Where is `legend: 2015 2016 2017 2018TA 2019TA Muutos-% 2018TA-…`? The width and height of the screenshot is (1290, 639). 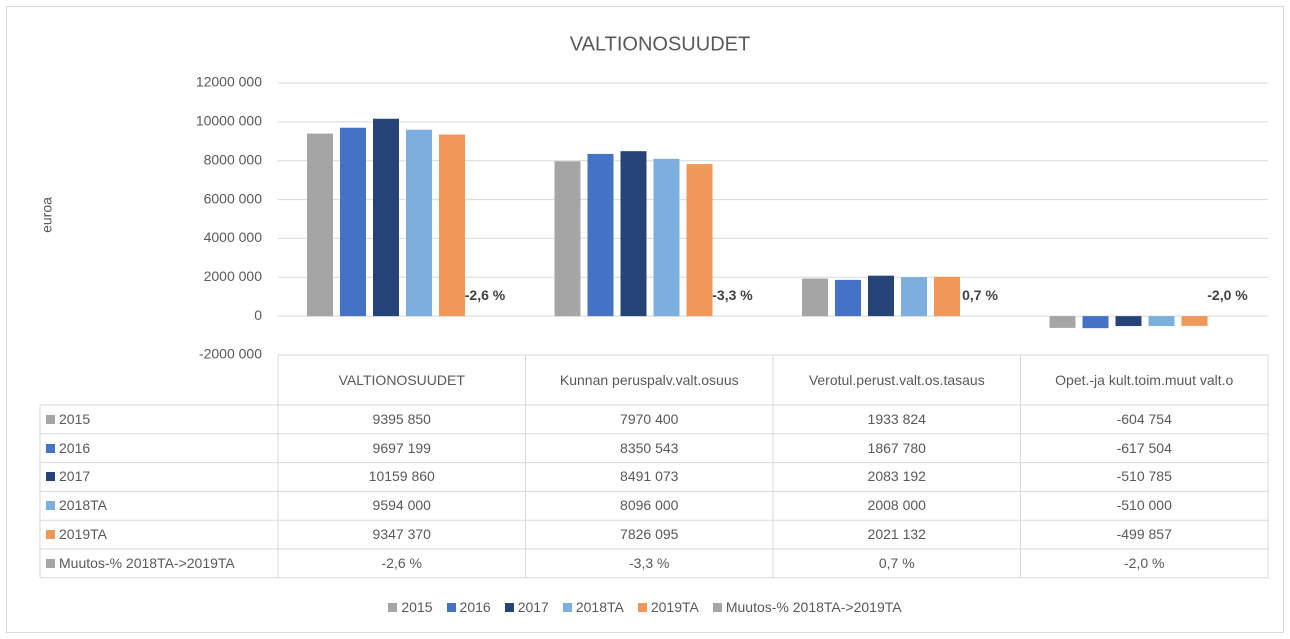 legend: 2015 2016 2017 2018TA 2019TA Muutos-% 2018TA-… is located at coordinates (645, 607).